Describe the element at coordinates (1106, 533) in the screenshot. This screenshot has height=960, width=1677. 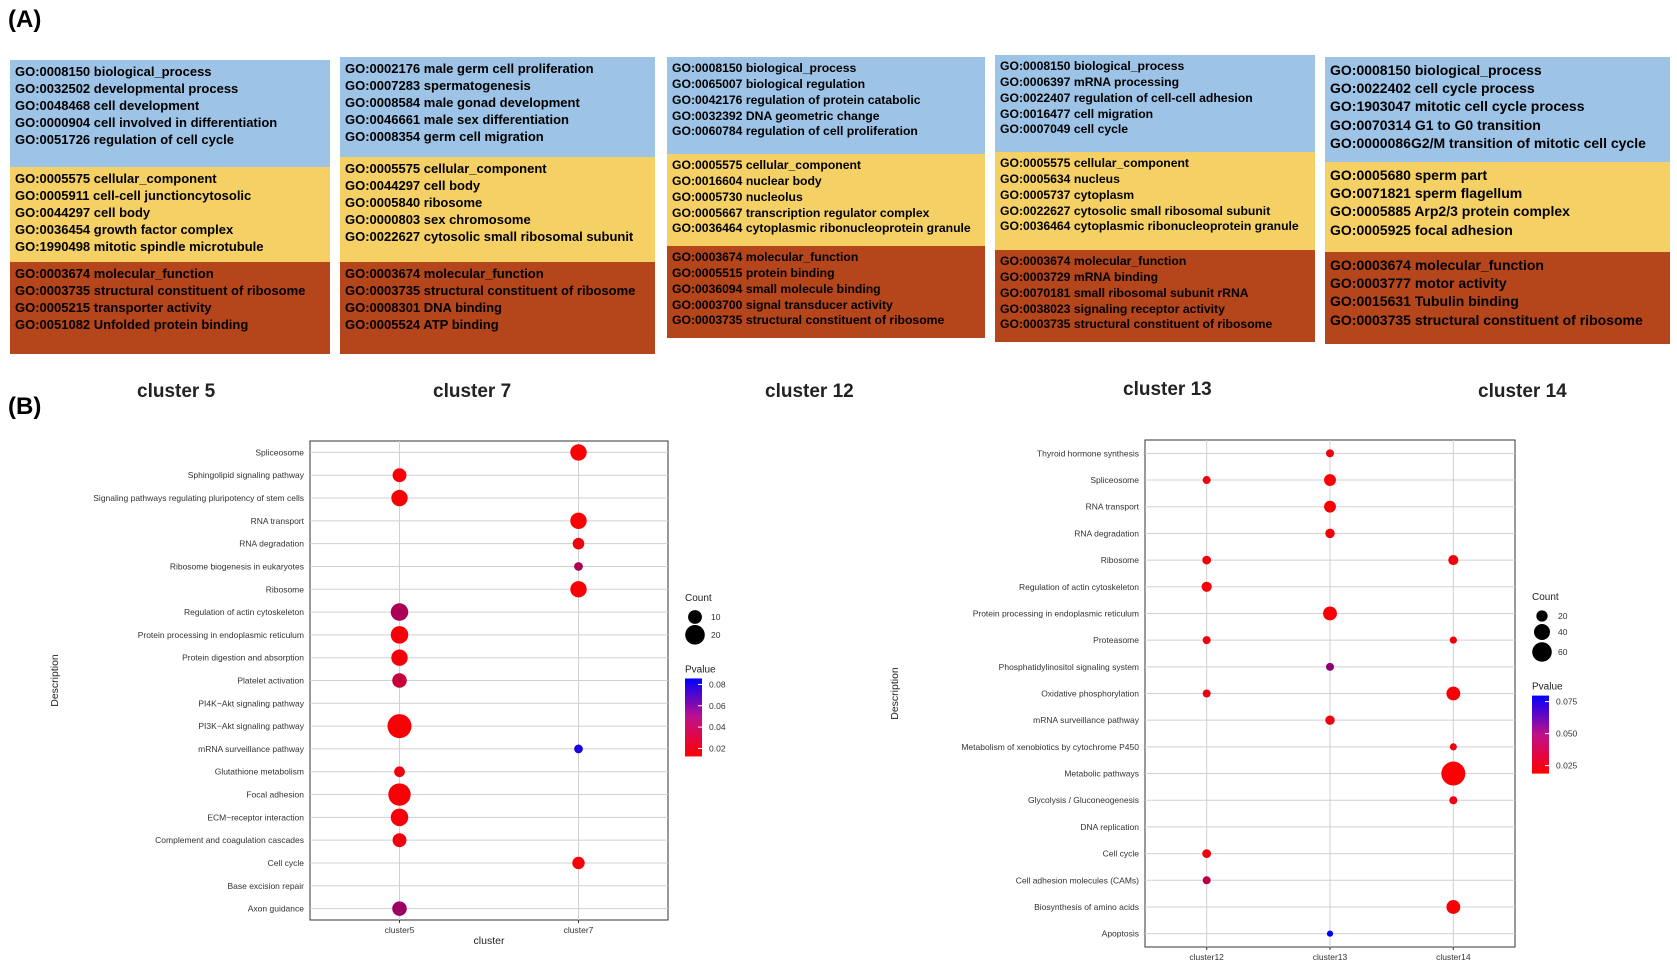
I see `y-tick-label: RNA degradation` at that location.